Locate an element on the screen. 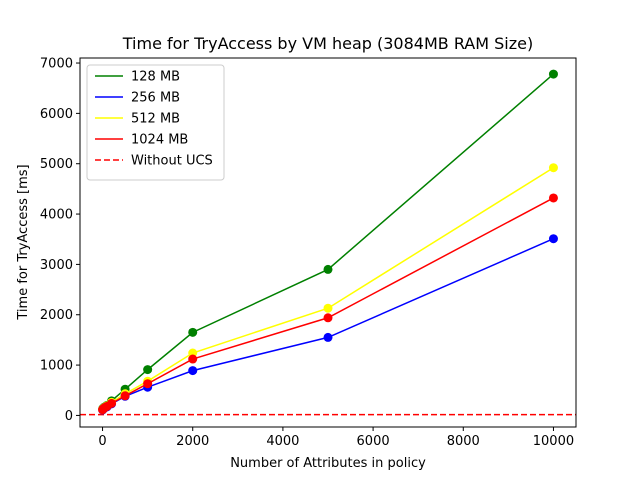 The image size is (640, 480). y-tick-label-7: 7000 is located at coordinates (56, 64).